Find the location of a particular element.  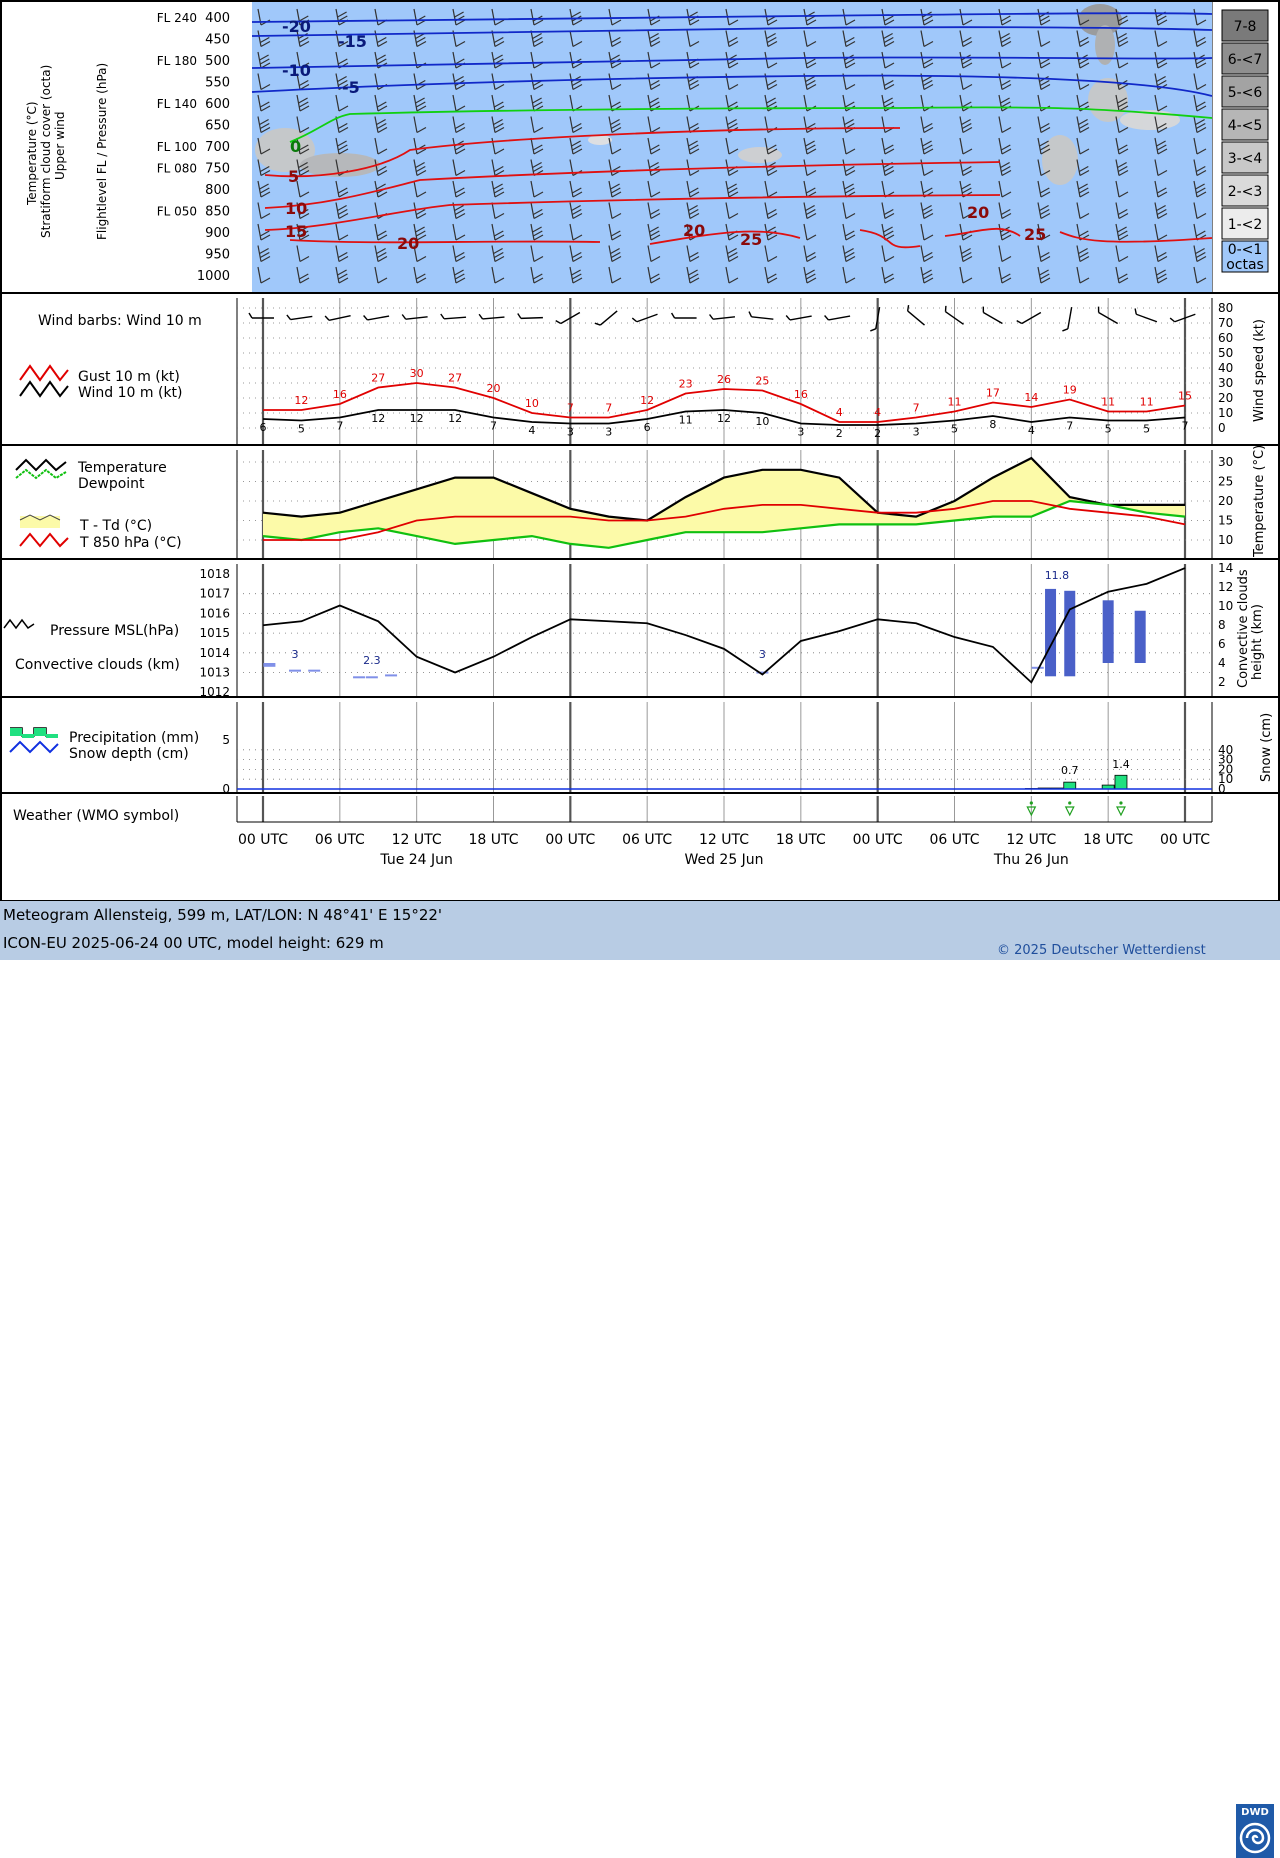

gust-value-label: 15 is located at coordinates (1185, 396).